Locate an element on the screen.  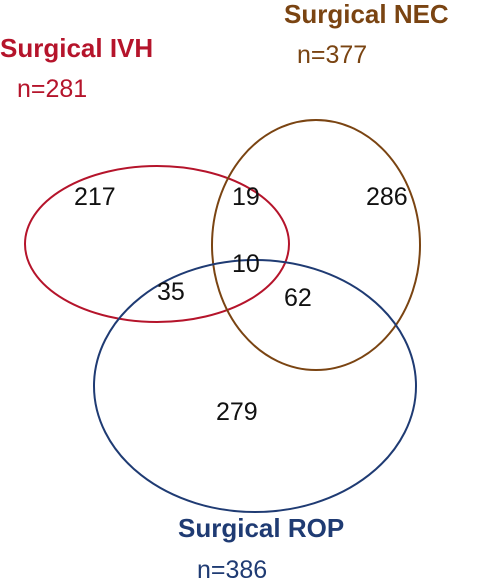
nec-count: n=377 is located at coordinates (332, 55).